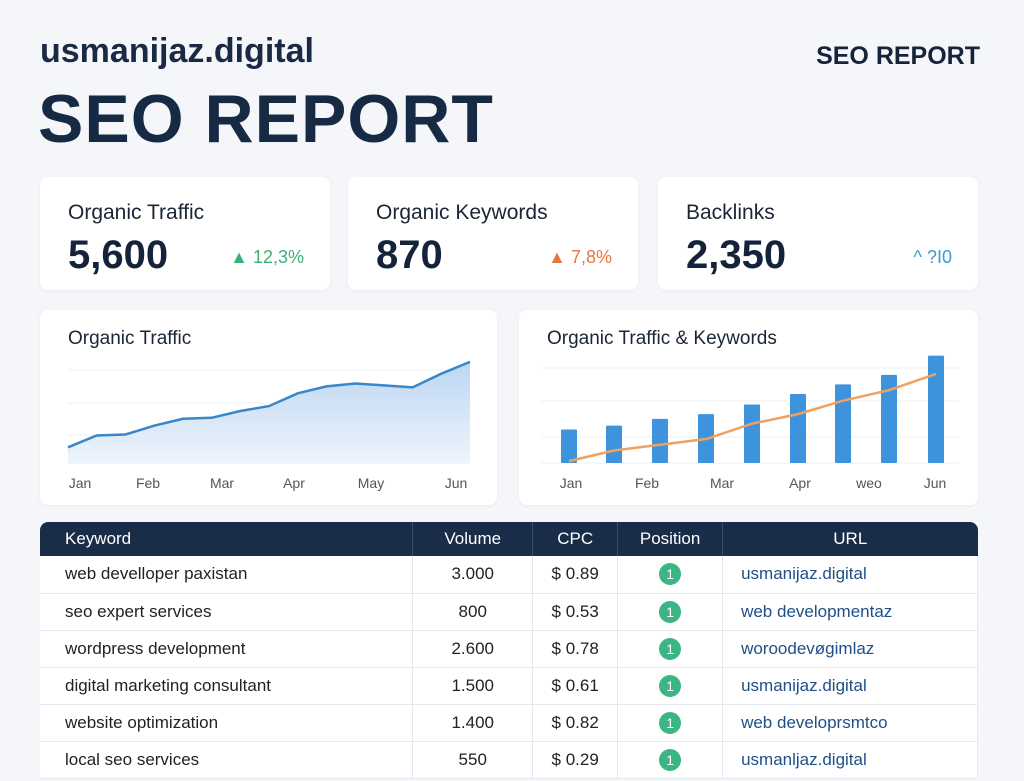  I want to click on kpi-change: ▲ 12,3%, so click(267, 257).